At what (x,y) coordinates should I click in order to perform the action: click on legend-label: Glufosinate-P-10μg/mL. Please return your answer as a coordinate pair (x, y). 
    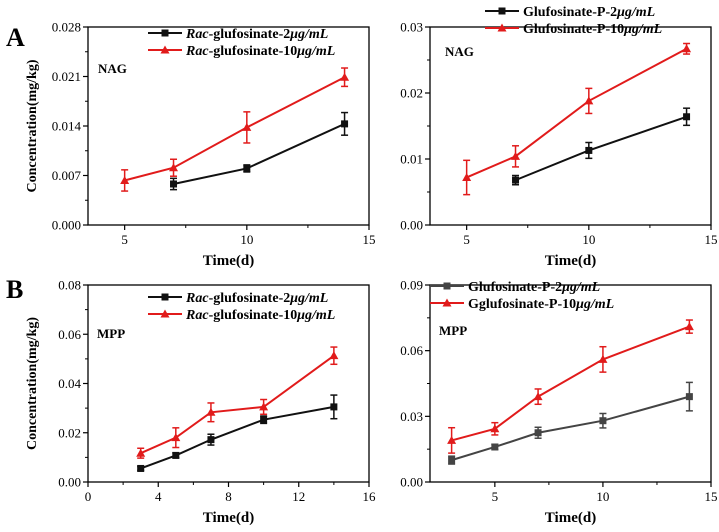
    Looking at the image, I should click on (592, 29).